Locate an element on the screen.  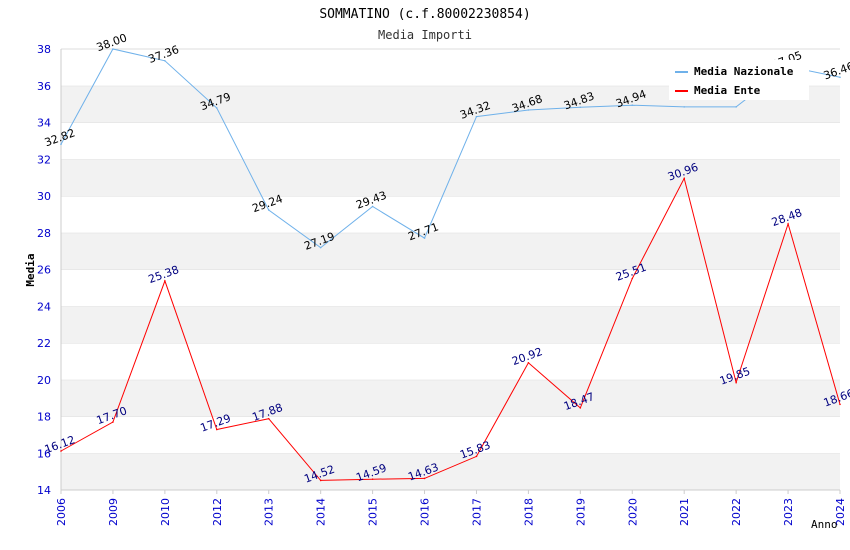
chart-subtitle: Media Importi is located at coordinates (425, 35).